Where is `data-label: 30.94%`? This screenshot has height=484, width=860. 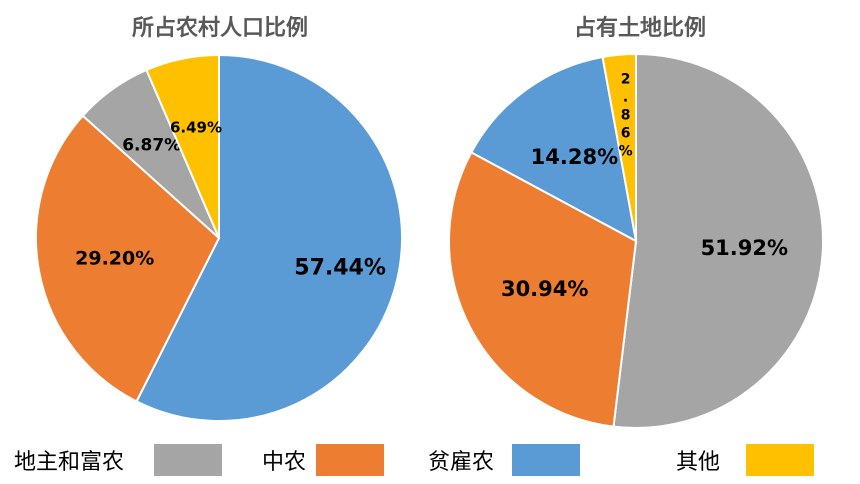
data-label: 30.94% is located at coordinates (544, 289).